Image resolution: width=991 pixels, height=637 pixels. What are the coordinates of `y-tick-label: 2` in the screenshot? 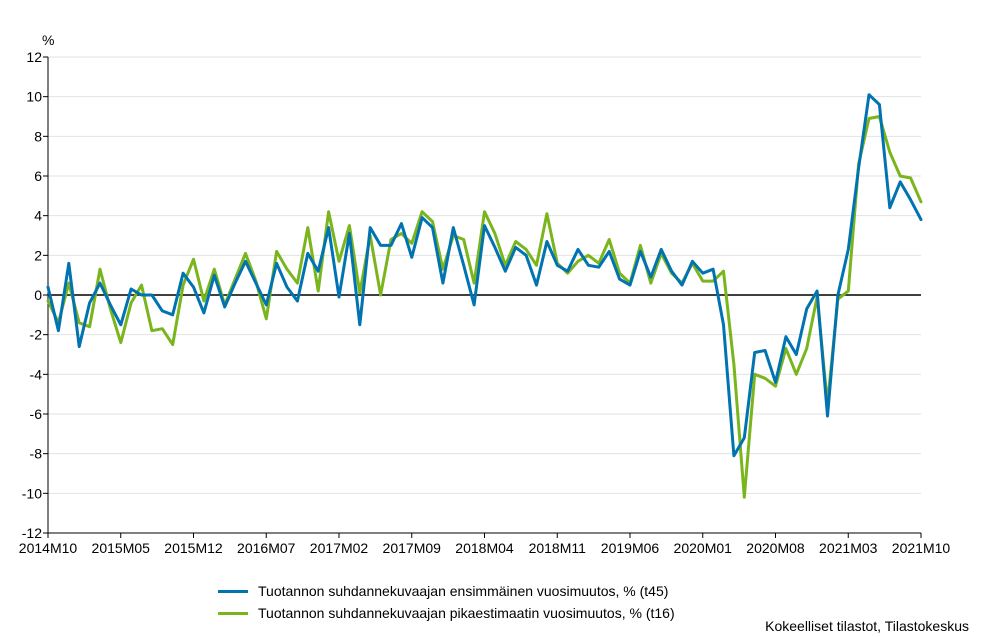 It's located at (38, 255).